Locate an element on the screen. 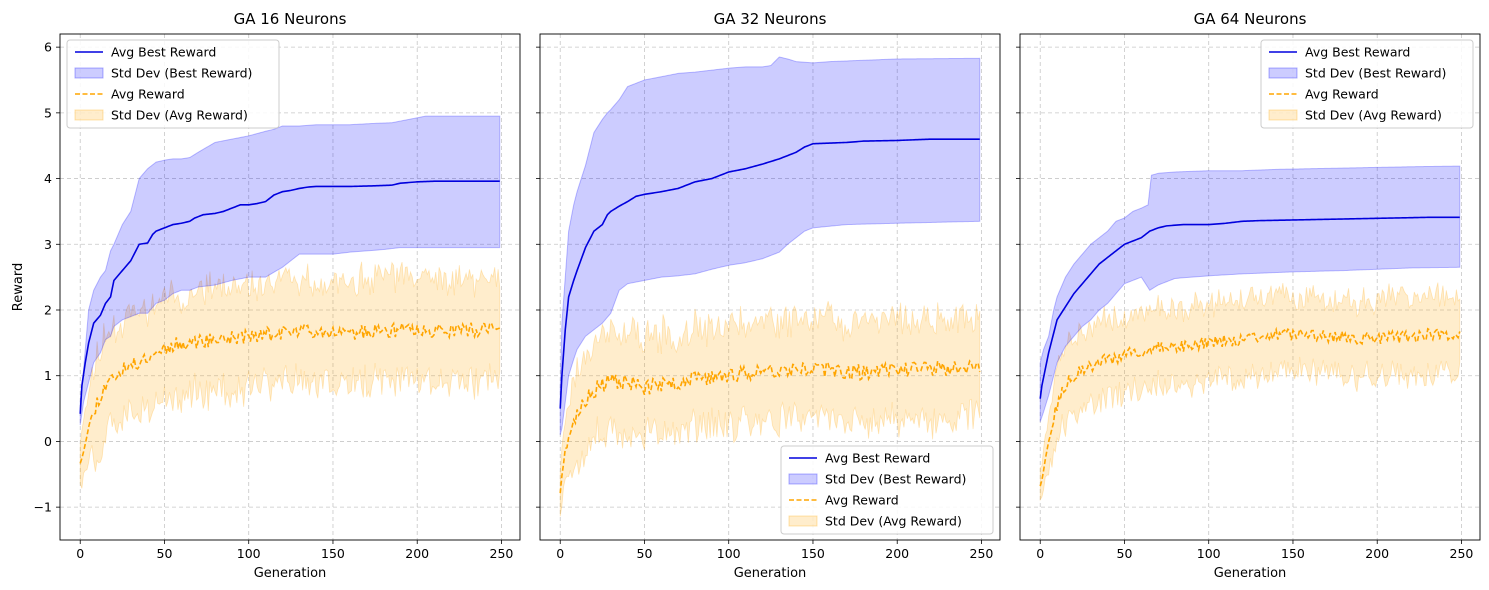  panel-title: GA 32 Neurons is located at coordinates (770, 19).